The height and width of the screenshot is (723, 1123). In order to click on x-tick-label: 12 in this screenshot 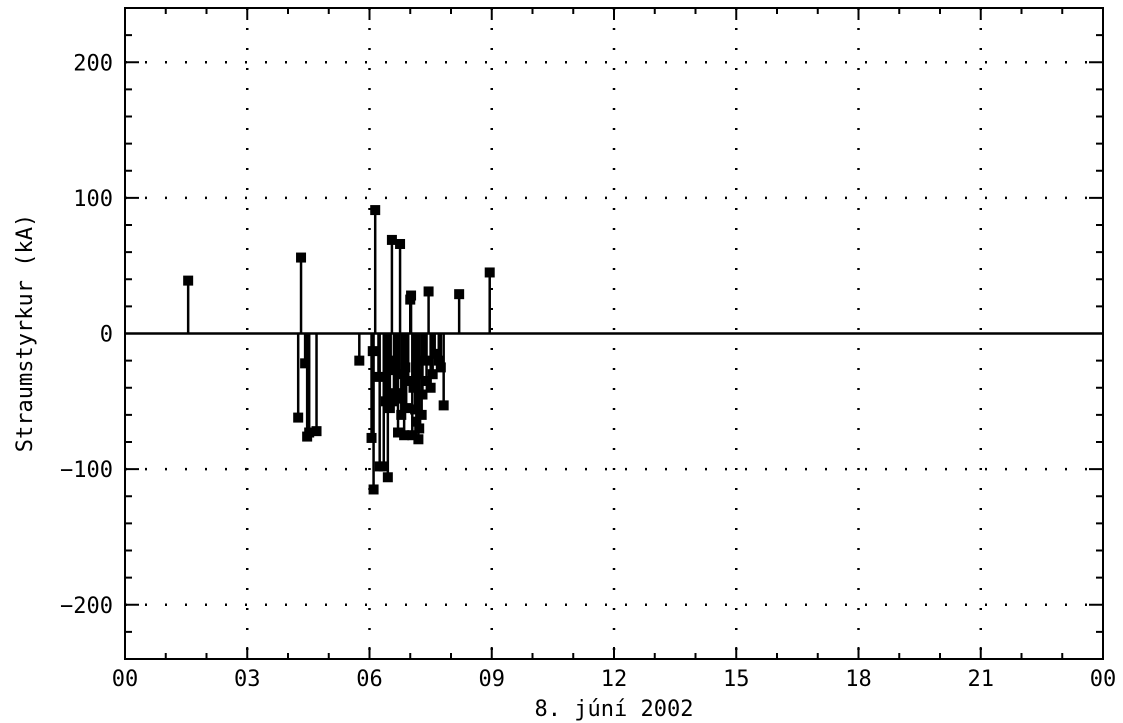, I will do `click(614, 679)`.